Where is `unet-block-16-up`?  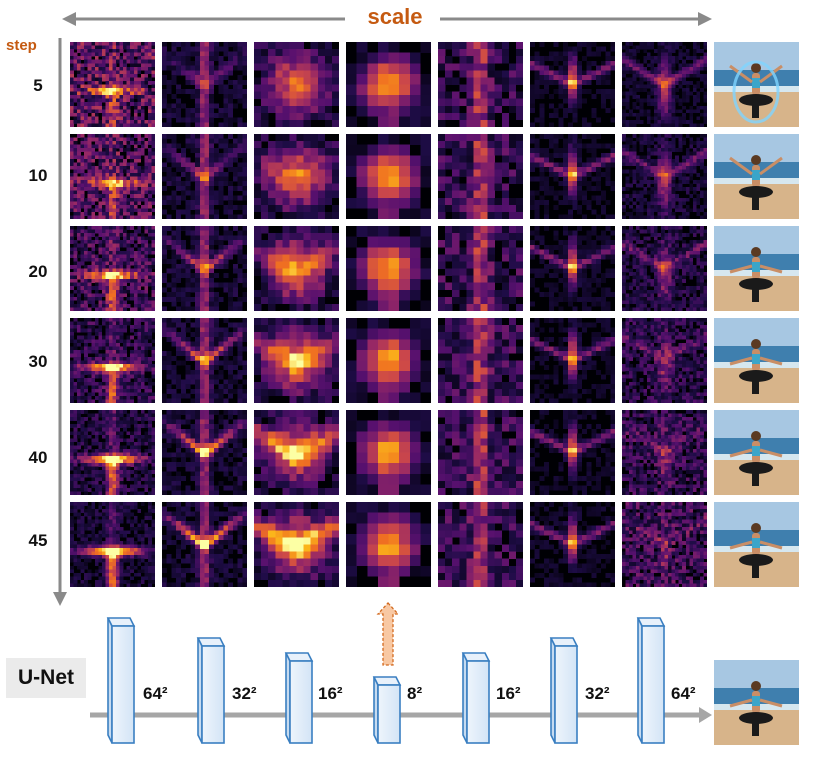 unet-block-16-up is located at coordinates (476, 698).